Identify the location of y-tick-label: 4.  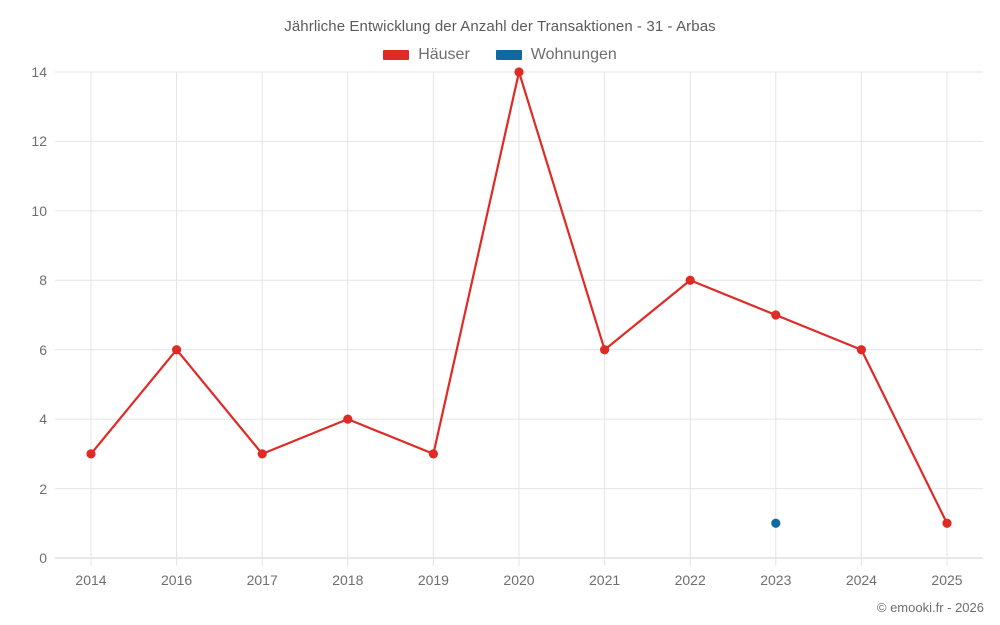
(43, 419).